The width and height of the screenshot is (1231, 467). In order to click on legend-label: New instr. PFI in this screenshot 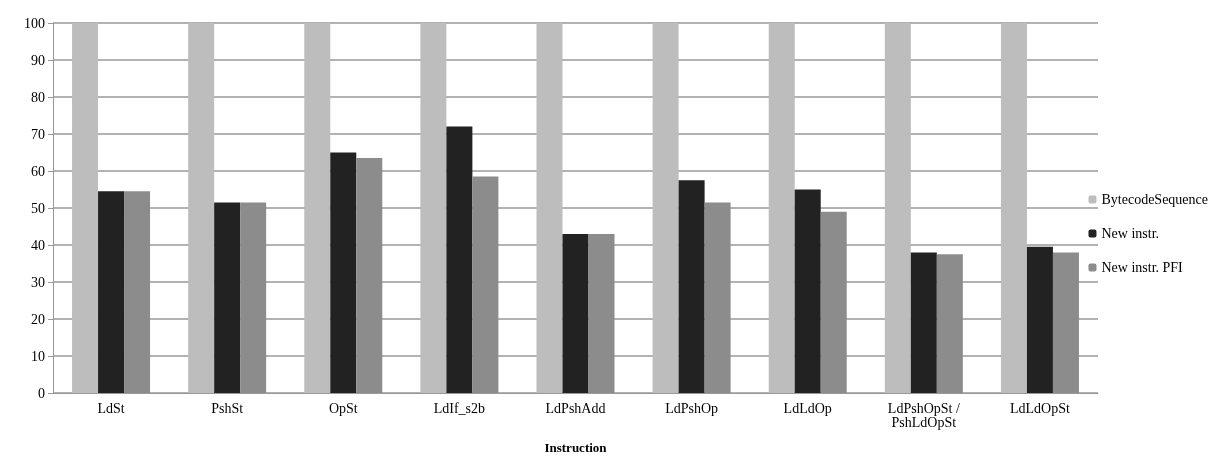, I will do `click(1142, 267)`.